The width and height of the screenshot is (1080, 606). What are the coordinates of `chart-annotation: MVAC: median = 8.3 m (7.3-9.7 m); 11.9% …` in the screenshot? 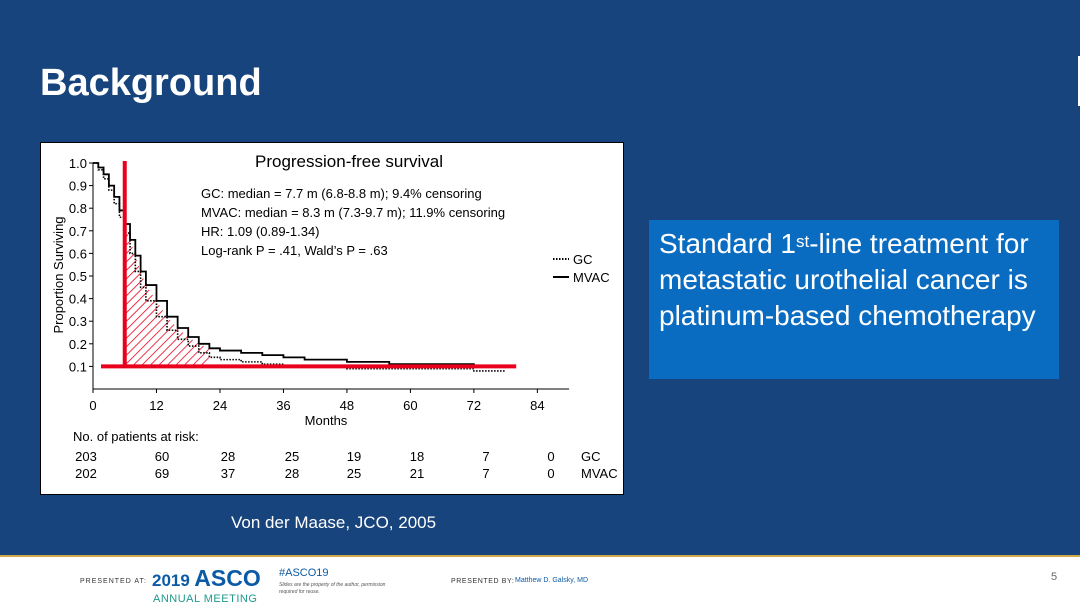 It's located at (353, 212).